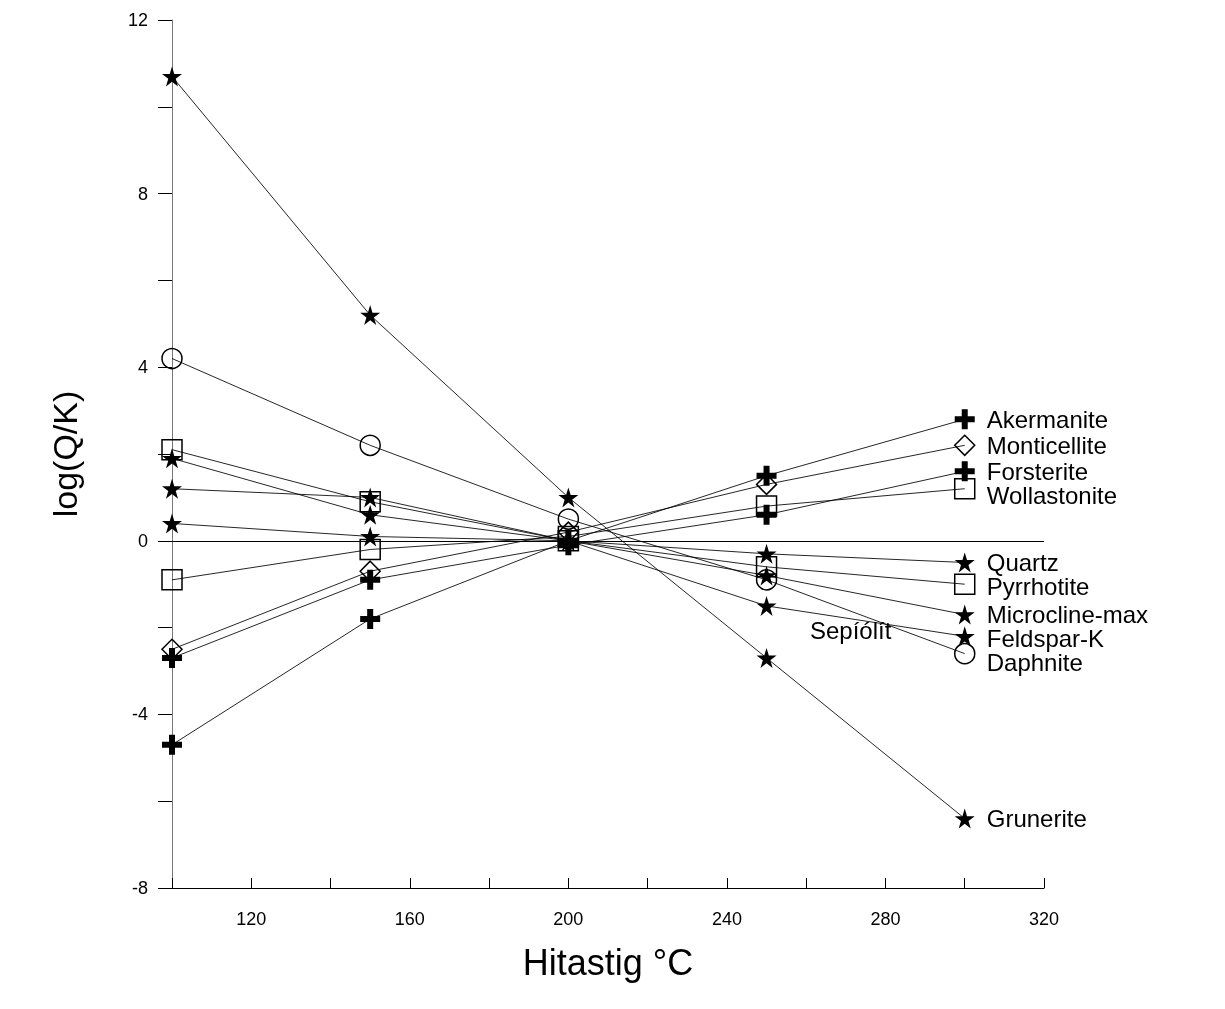 This screenshot has height=1009, width=1225. Describe the element at coordinates (65, 454) in the screenshot. I see `y-axis-title: log(Q/K)` at that location.